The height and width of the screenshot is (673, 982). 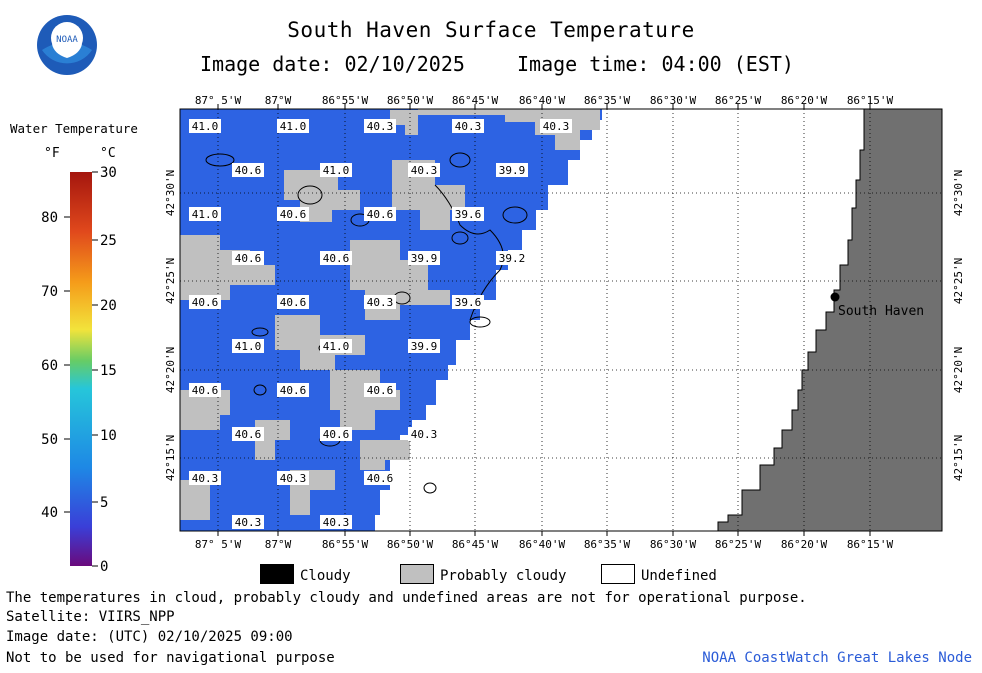 I want to click on image-time: Image time: 04:00 (EST), so click(x=655, y=64).